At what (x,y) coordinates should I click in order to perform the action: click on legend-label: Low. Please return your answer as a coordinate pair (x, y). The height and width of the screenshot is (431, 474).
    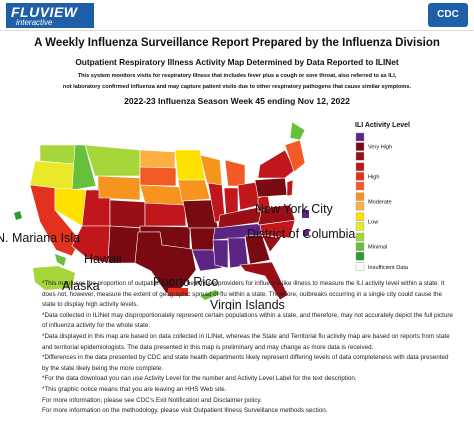
    Looking at the image, I should click on (373, 223).